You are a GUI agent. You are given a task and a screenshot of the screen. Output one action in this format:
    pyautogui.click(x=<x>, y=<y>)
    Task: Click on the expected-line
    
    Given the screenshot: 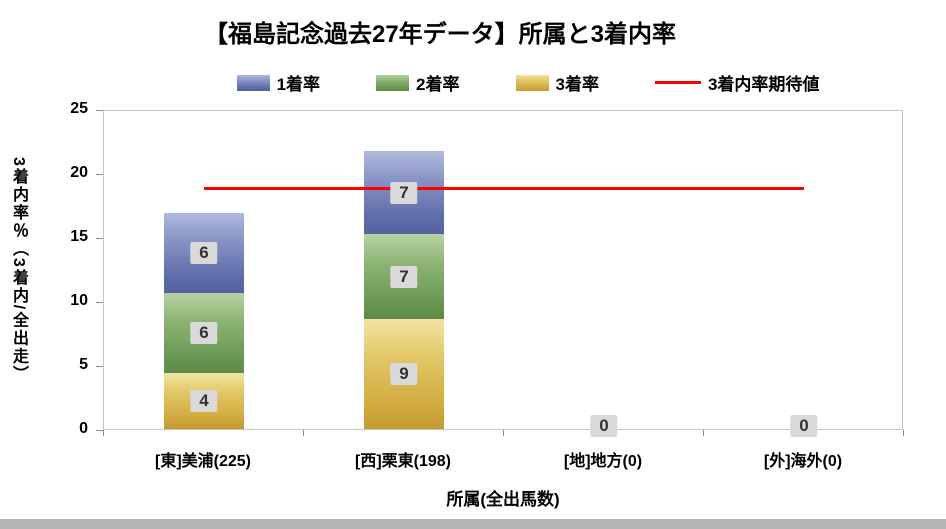 What is the action you would take?
    pyautogui.click(x=504, y=188)
    